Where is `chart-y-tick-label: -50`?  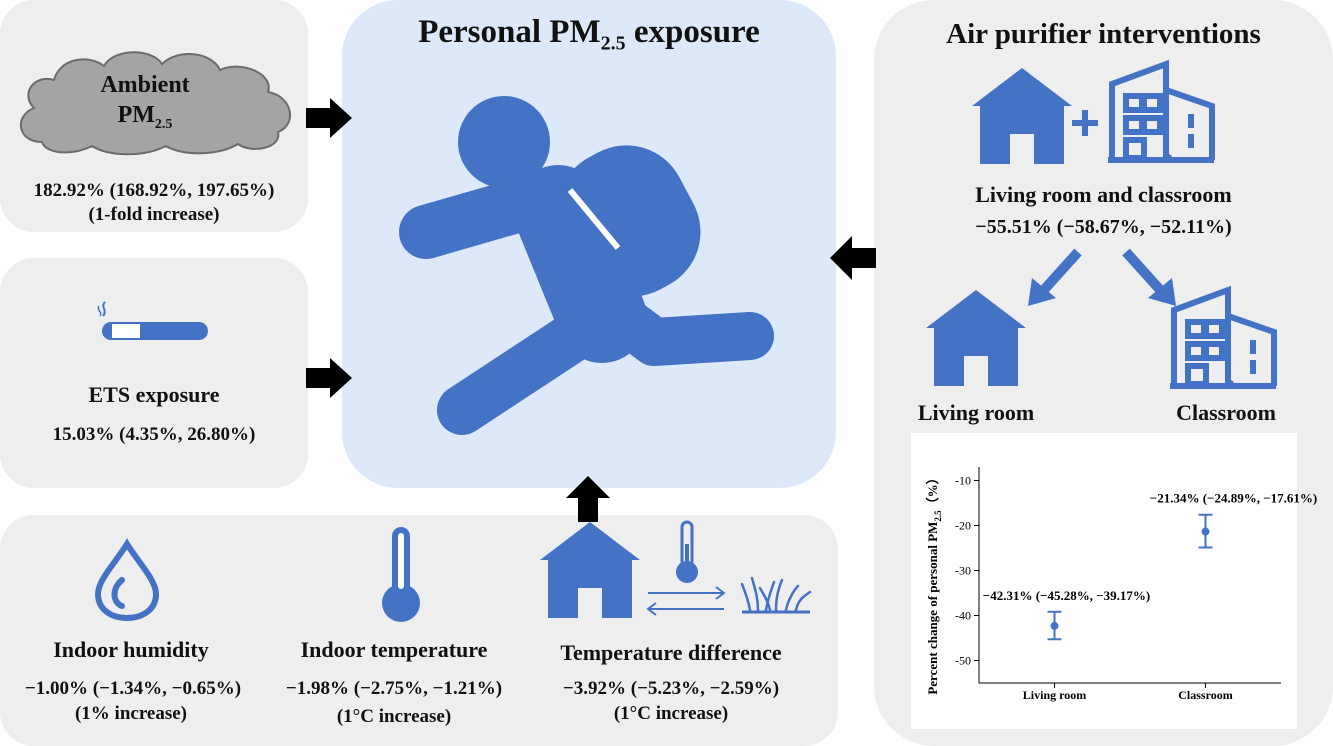 chart-y-tick-label: -50 is located at coordinates (963, 661).